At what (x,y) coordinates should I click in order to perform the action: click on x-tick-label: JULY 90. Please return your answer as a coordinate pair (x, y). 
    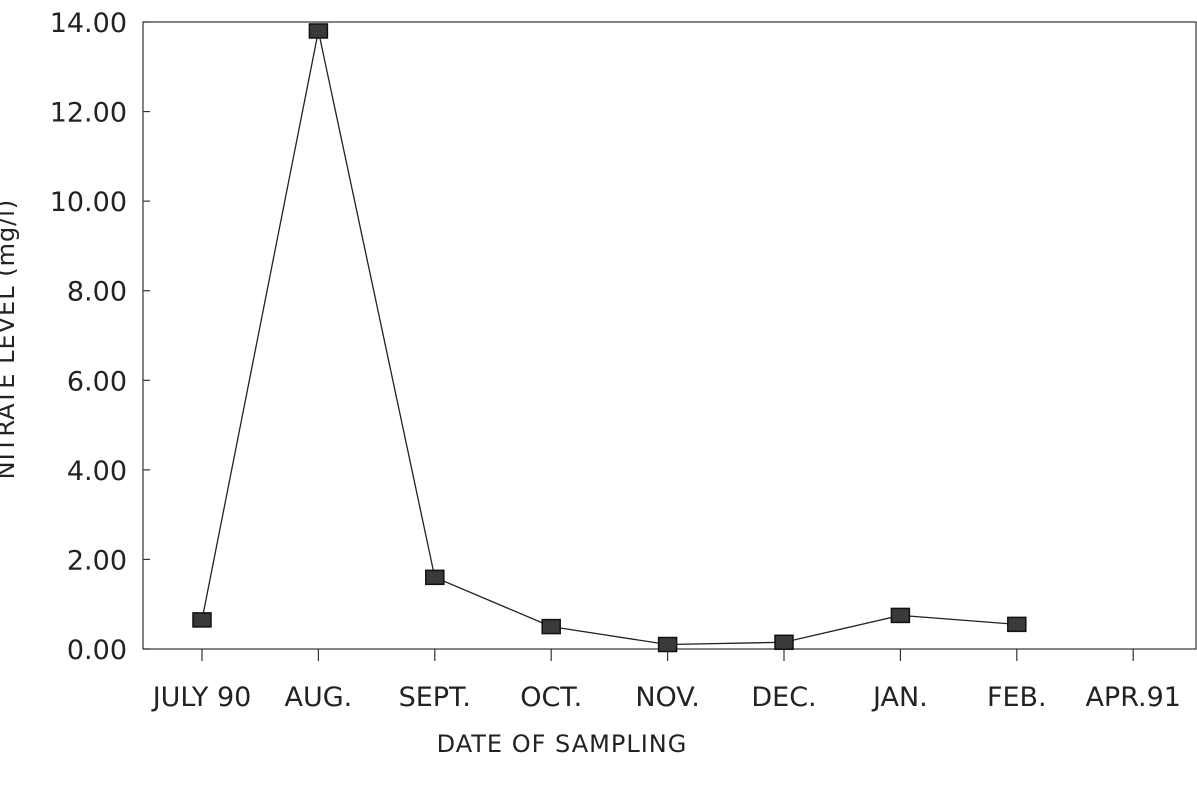
    Looking at the image, I should click on (201, 697).